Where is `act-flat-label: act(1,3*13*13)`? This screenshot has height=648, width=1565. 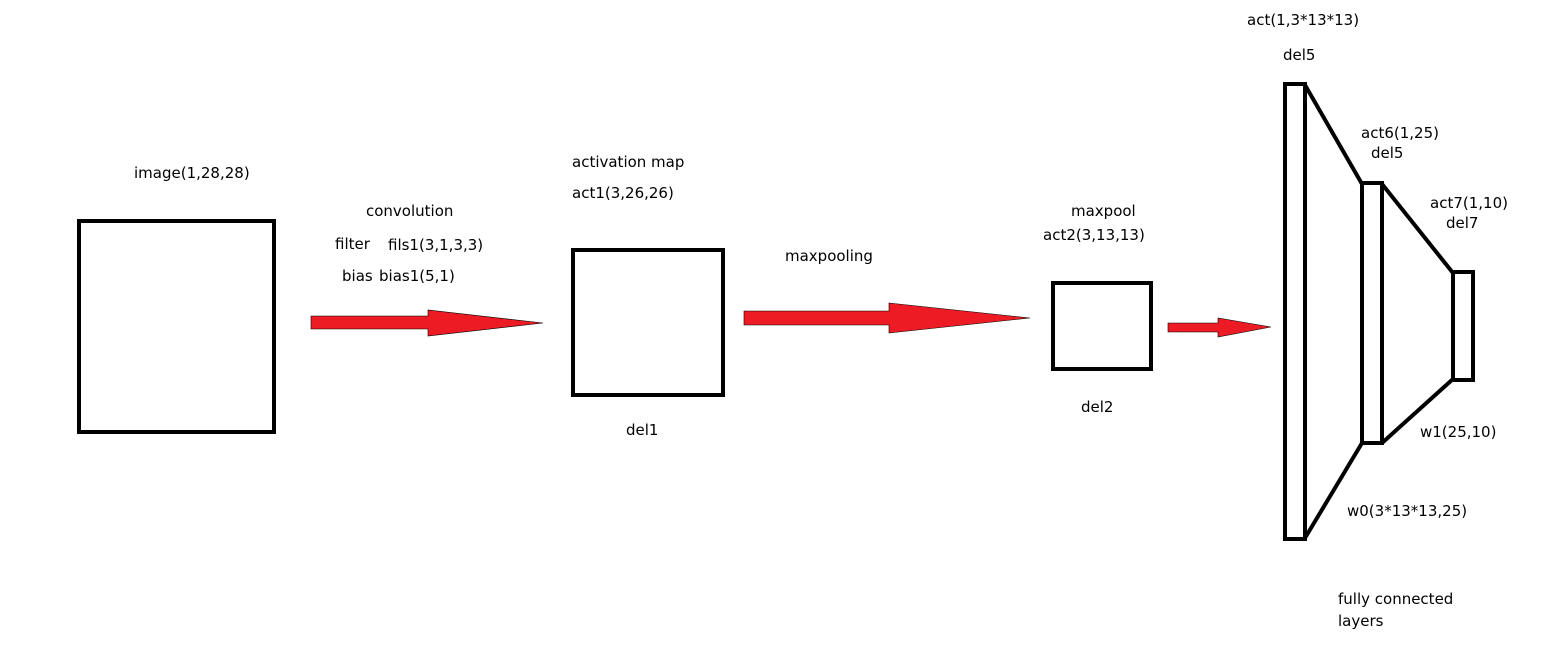 act-flat-label: act(1,3*13*13) is located at coordinates (1303, 20).